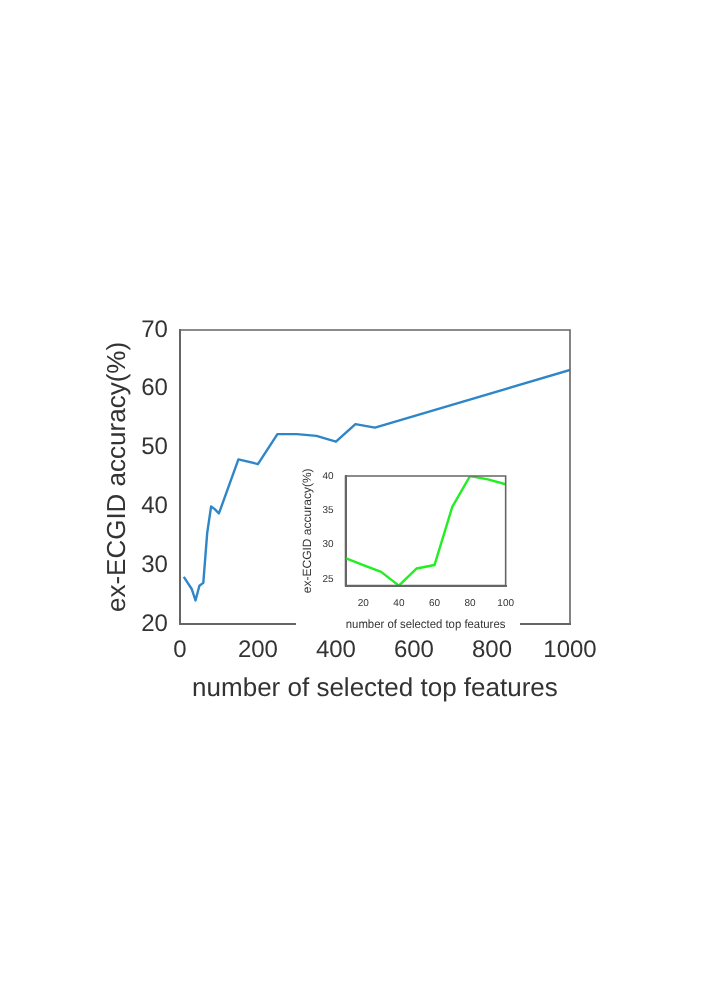  I want to click on x-axis-title: number of selected top features, so click(375, 686).